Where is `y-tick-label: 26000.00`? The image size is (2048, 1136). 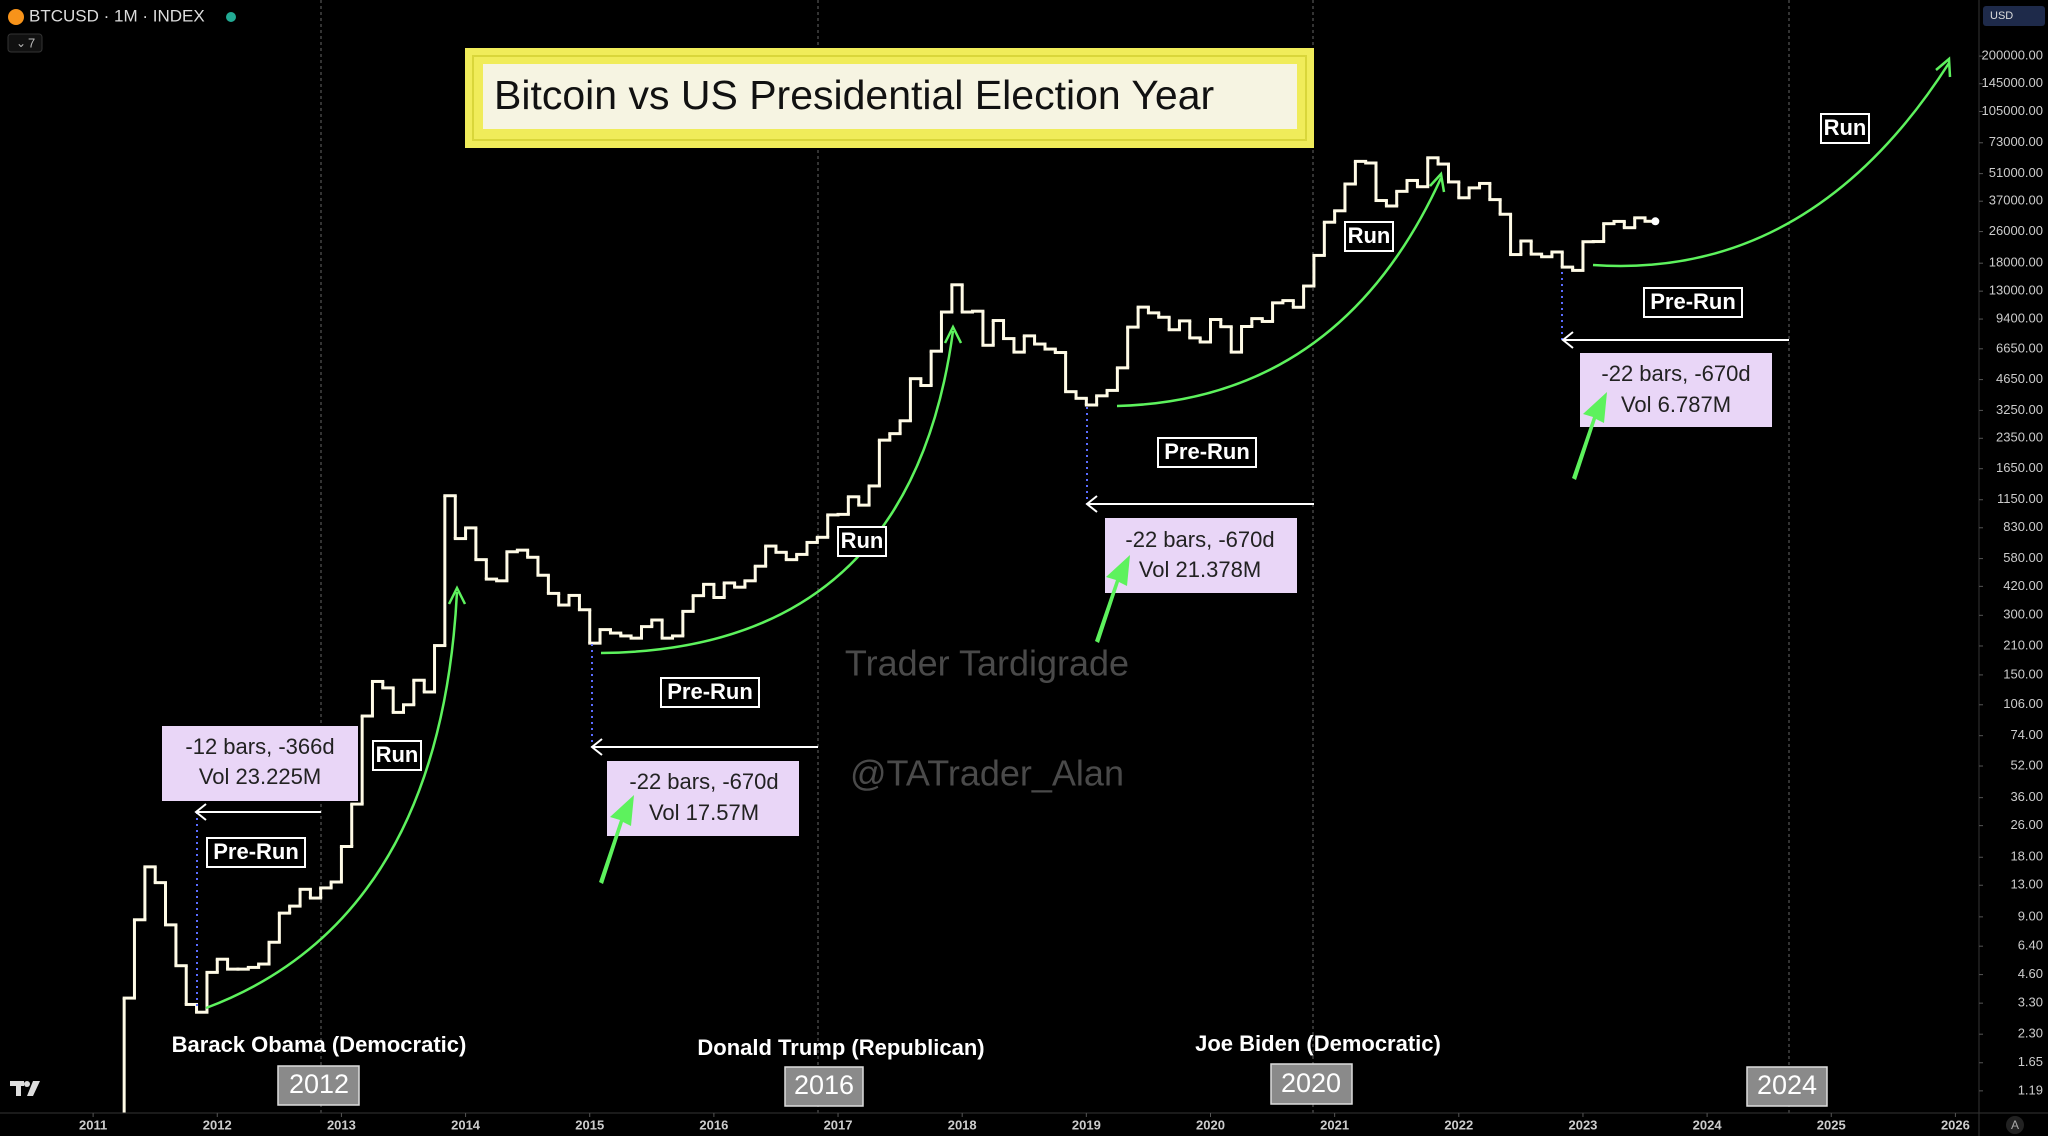
y-tick-label: 26000.00 is located at coordinates (2016, 230).